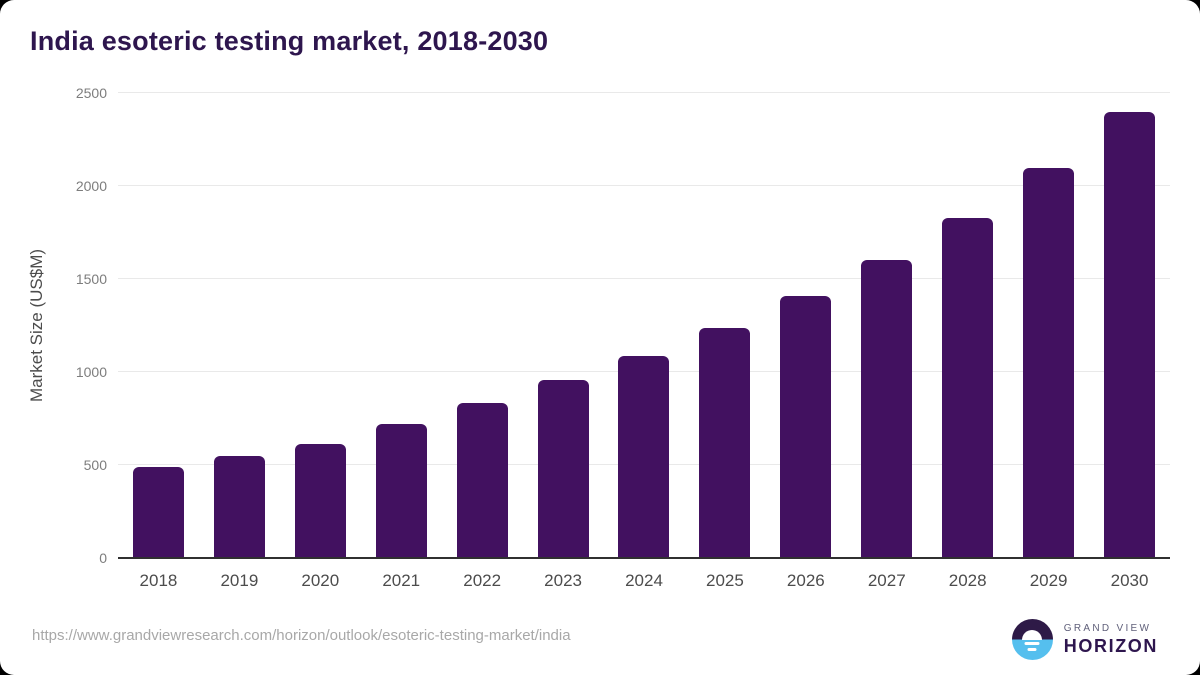 Image resolution: width=1200 pixels, height=675 pixels. Describe the element at coordinates (1032, 634) in the screenshot. I see `sun-arch-shape` at that location.